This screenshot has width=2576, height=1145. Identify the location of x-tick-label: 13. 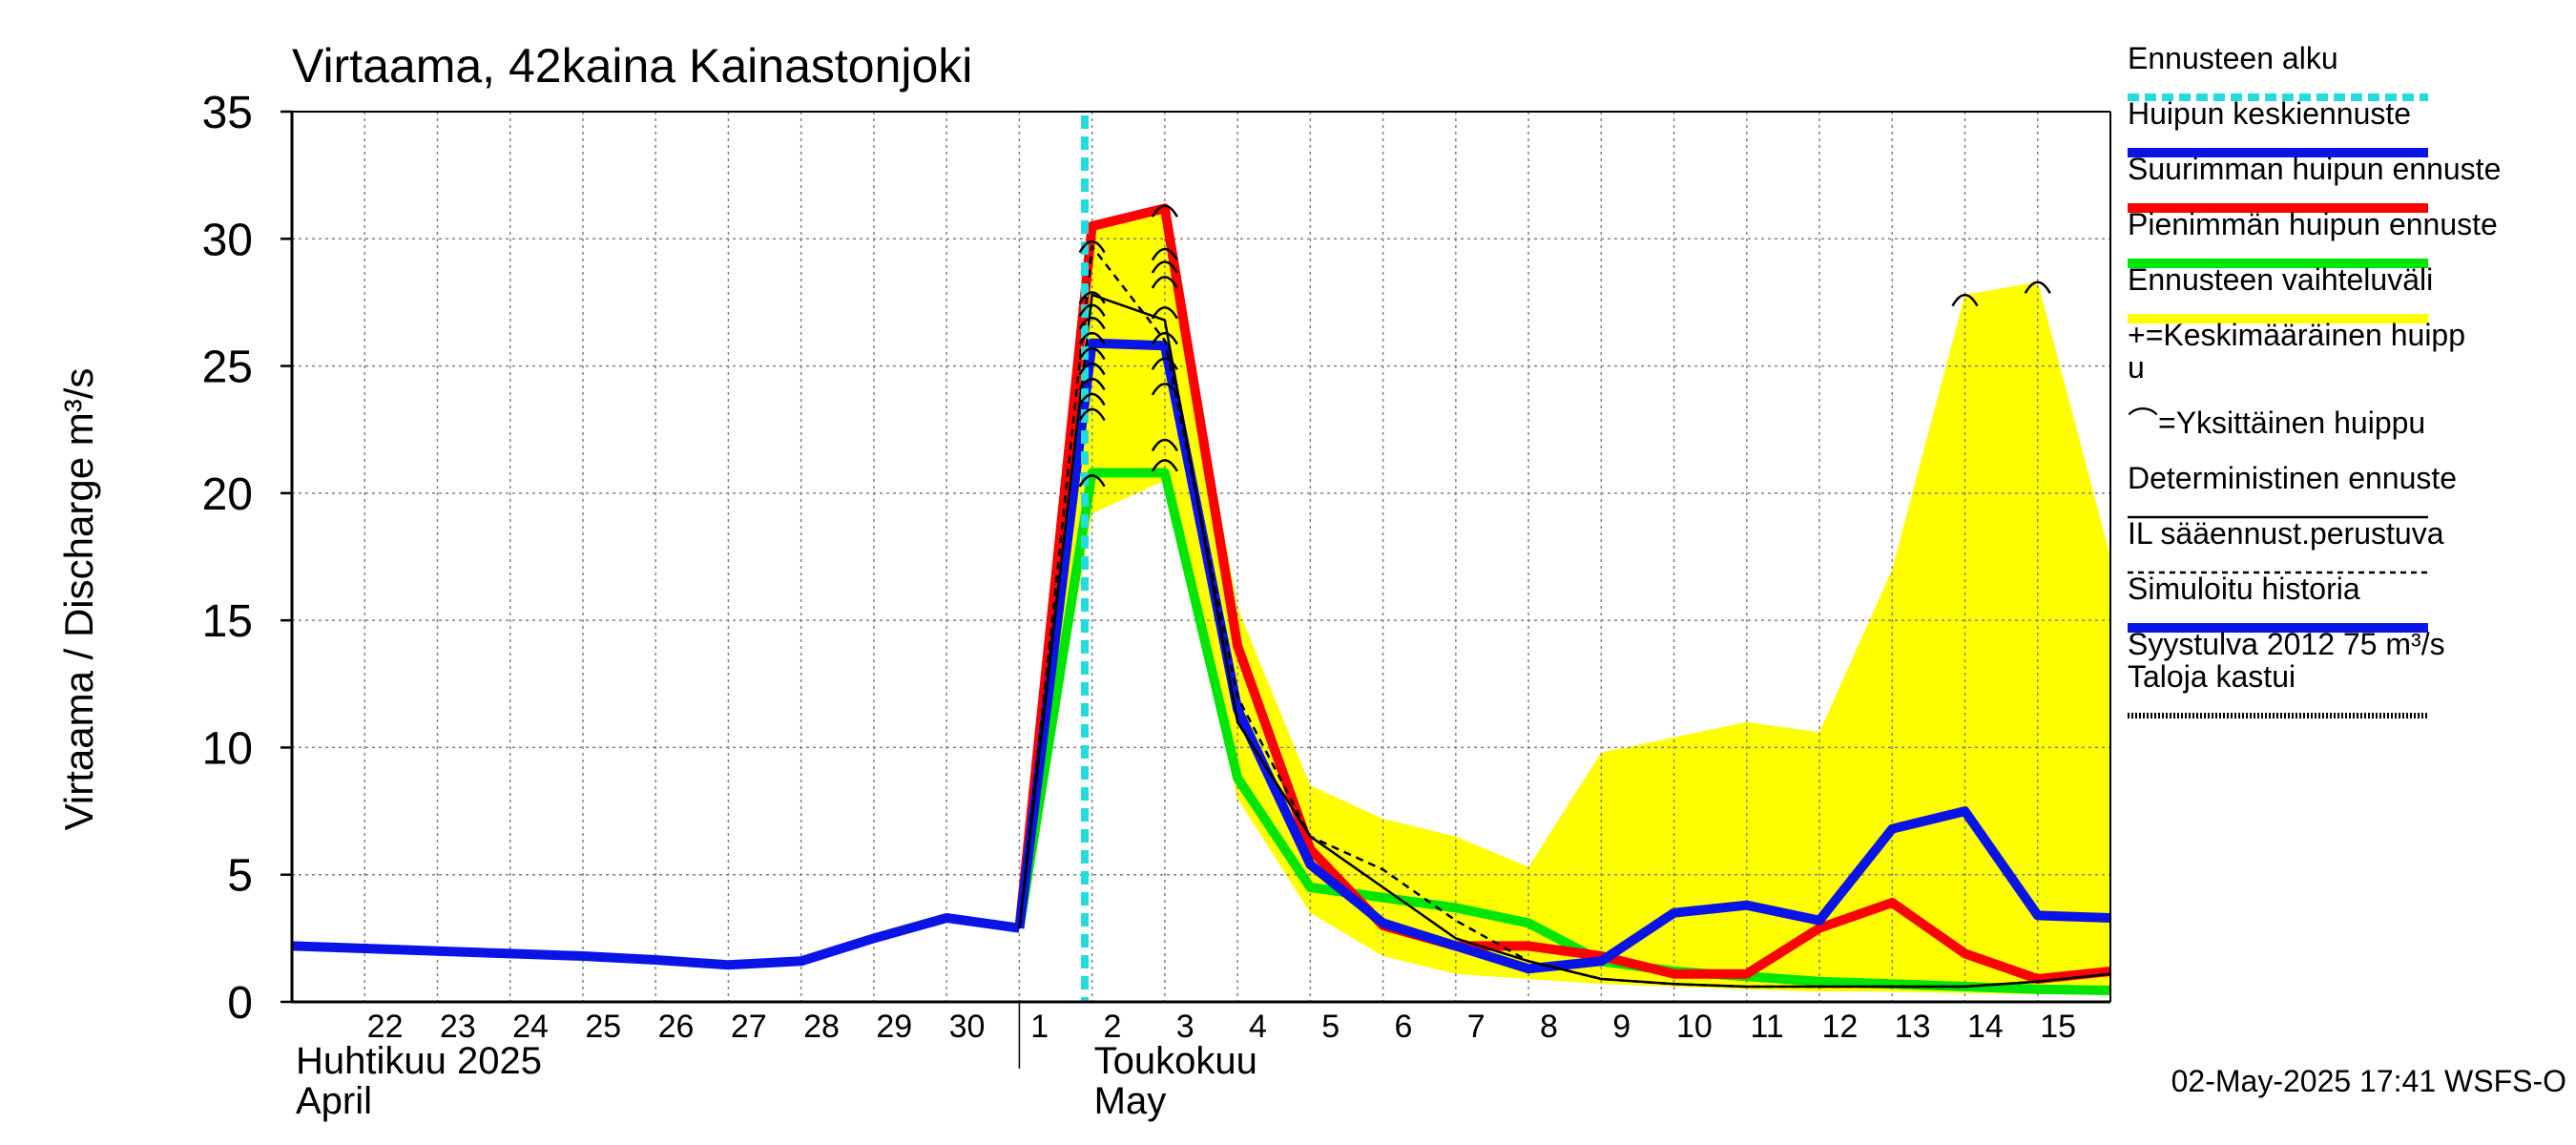
(1913, 1027).